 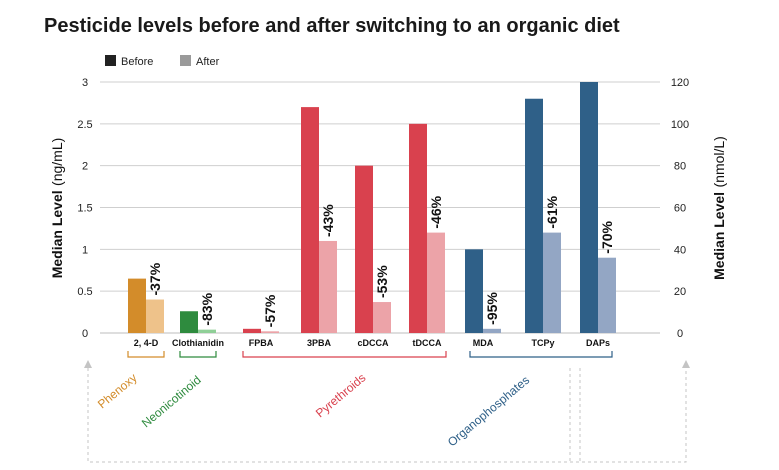 I want to click on percent-change-label: -46%, so click(x=436, y=211).